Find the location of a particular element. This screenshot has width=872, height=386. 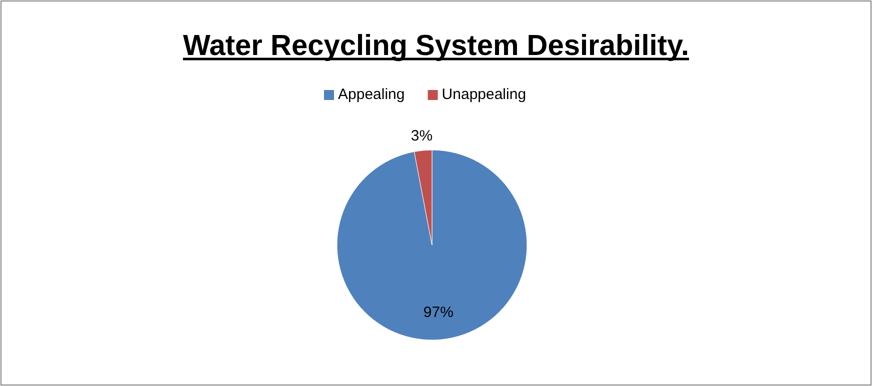

pie-slice is located at coordinates (432, 245).